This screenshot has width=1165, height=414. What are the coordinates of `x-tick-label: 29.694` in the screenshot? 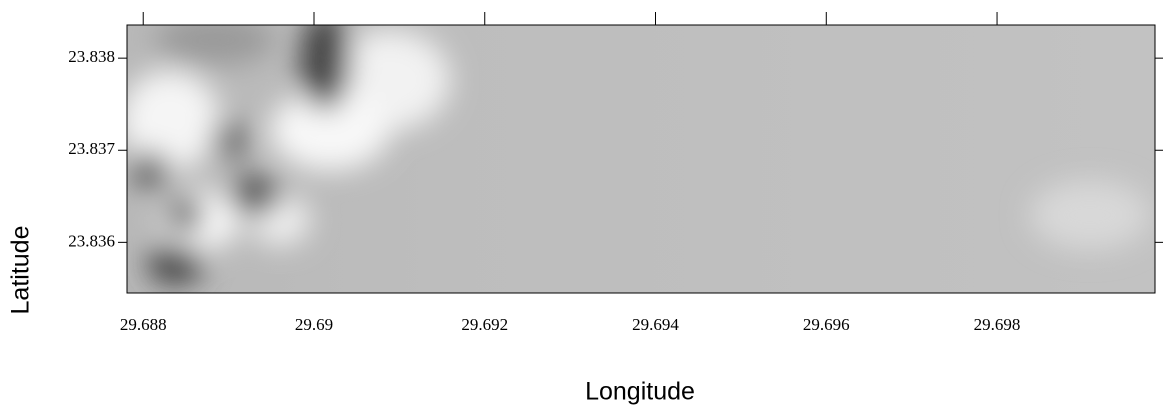 It's located at (655, 324).